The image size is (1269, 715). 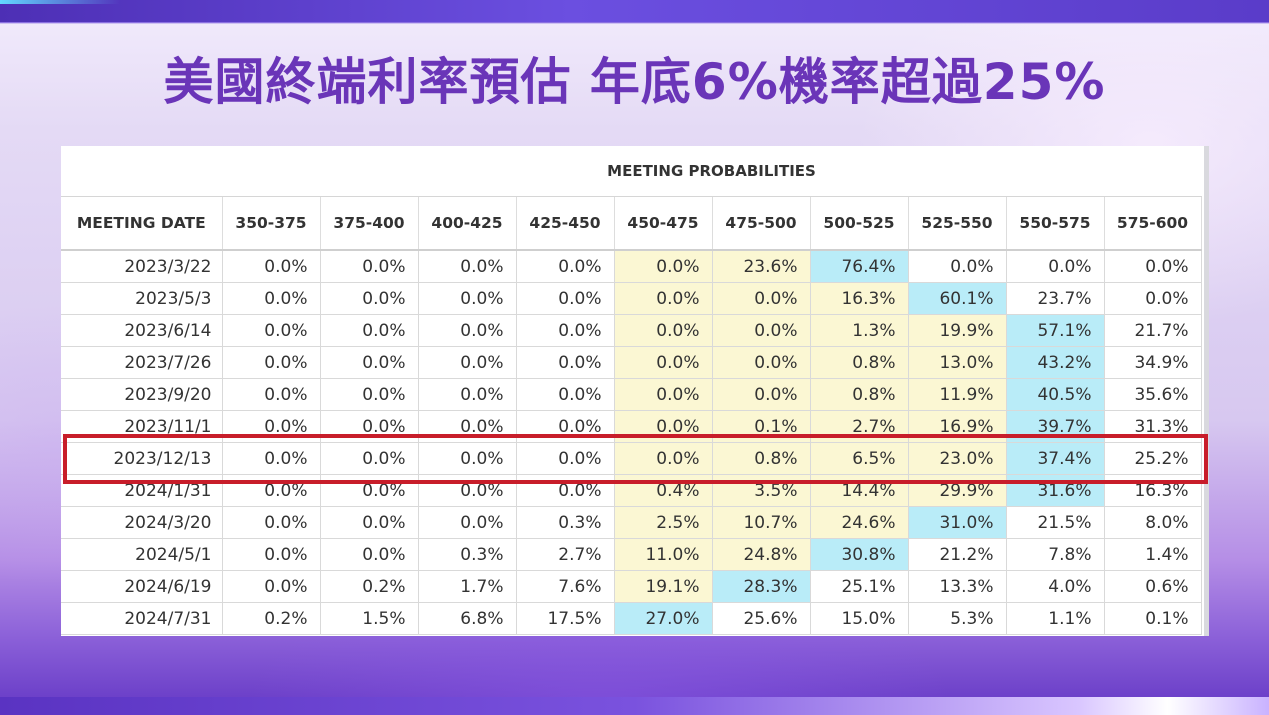 What do you see at coordinates (859, 522) in the screenshot?
I see `probability-cell: 24.6%` at bounding box center [859, 522].